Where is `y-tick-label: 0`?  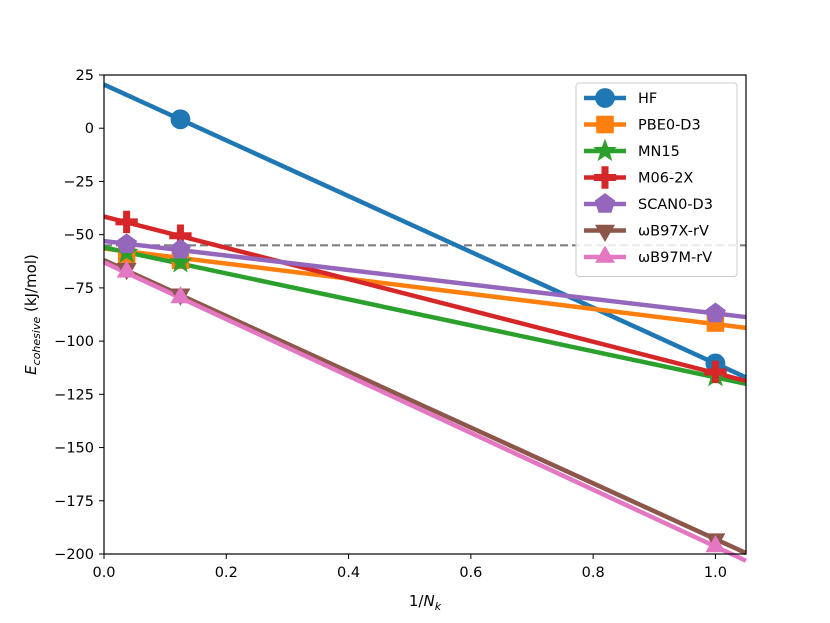
y-tick-label: 0 is located at coordinates (89, 129).